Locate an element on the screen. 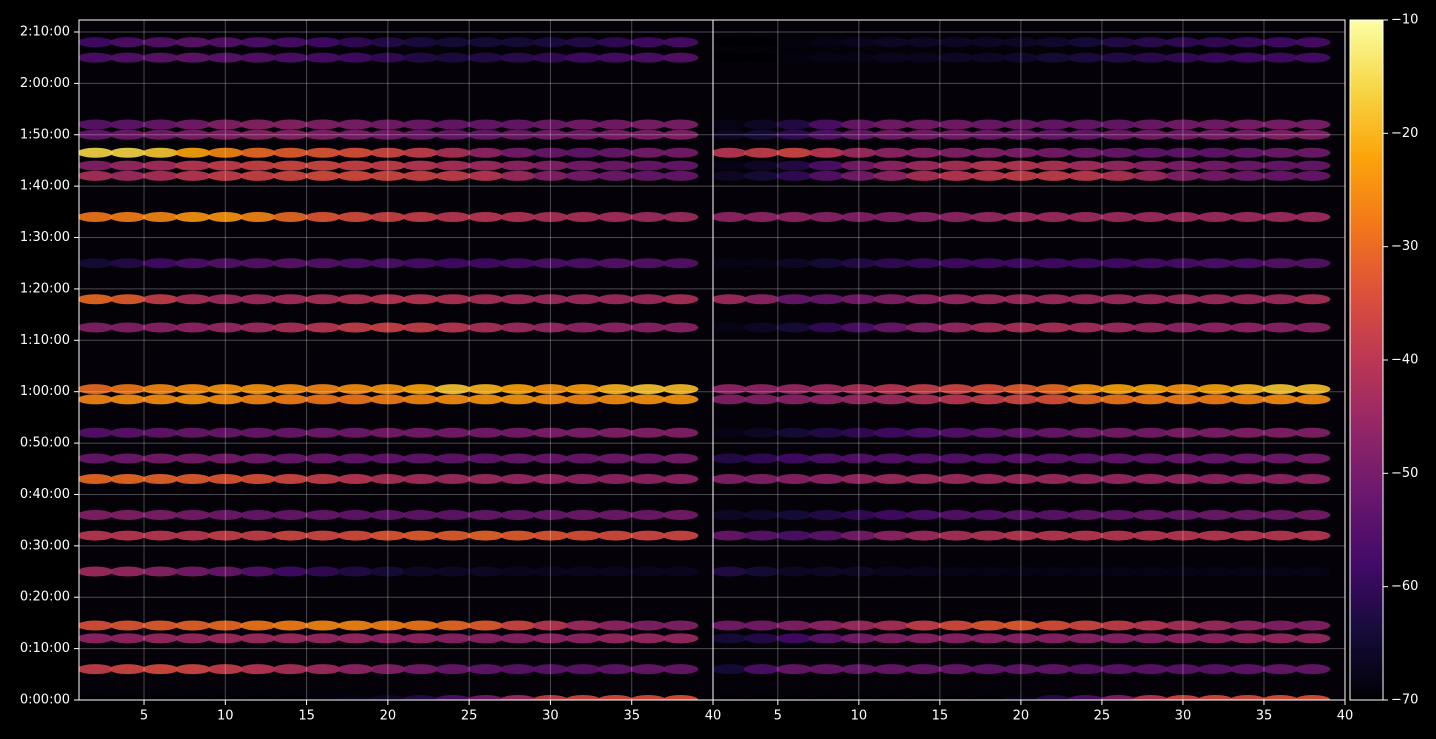  y-tick-label: 1:00:00 is located at coordinates (45, 391).